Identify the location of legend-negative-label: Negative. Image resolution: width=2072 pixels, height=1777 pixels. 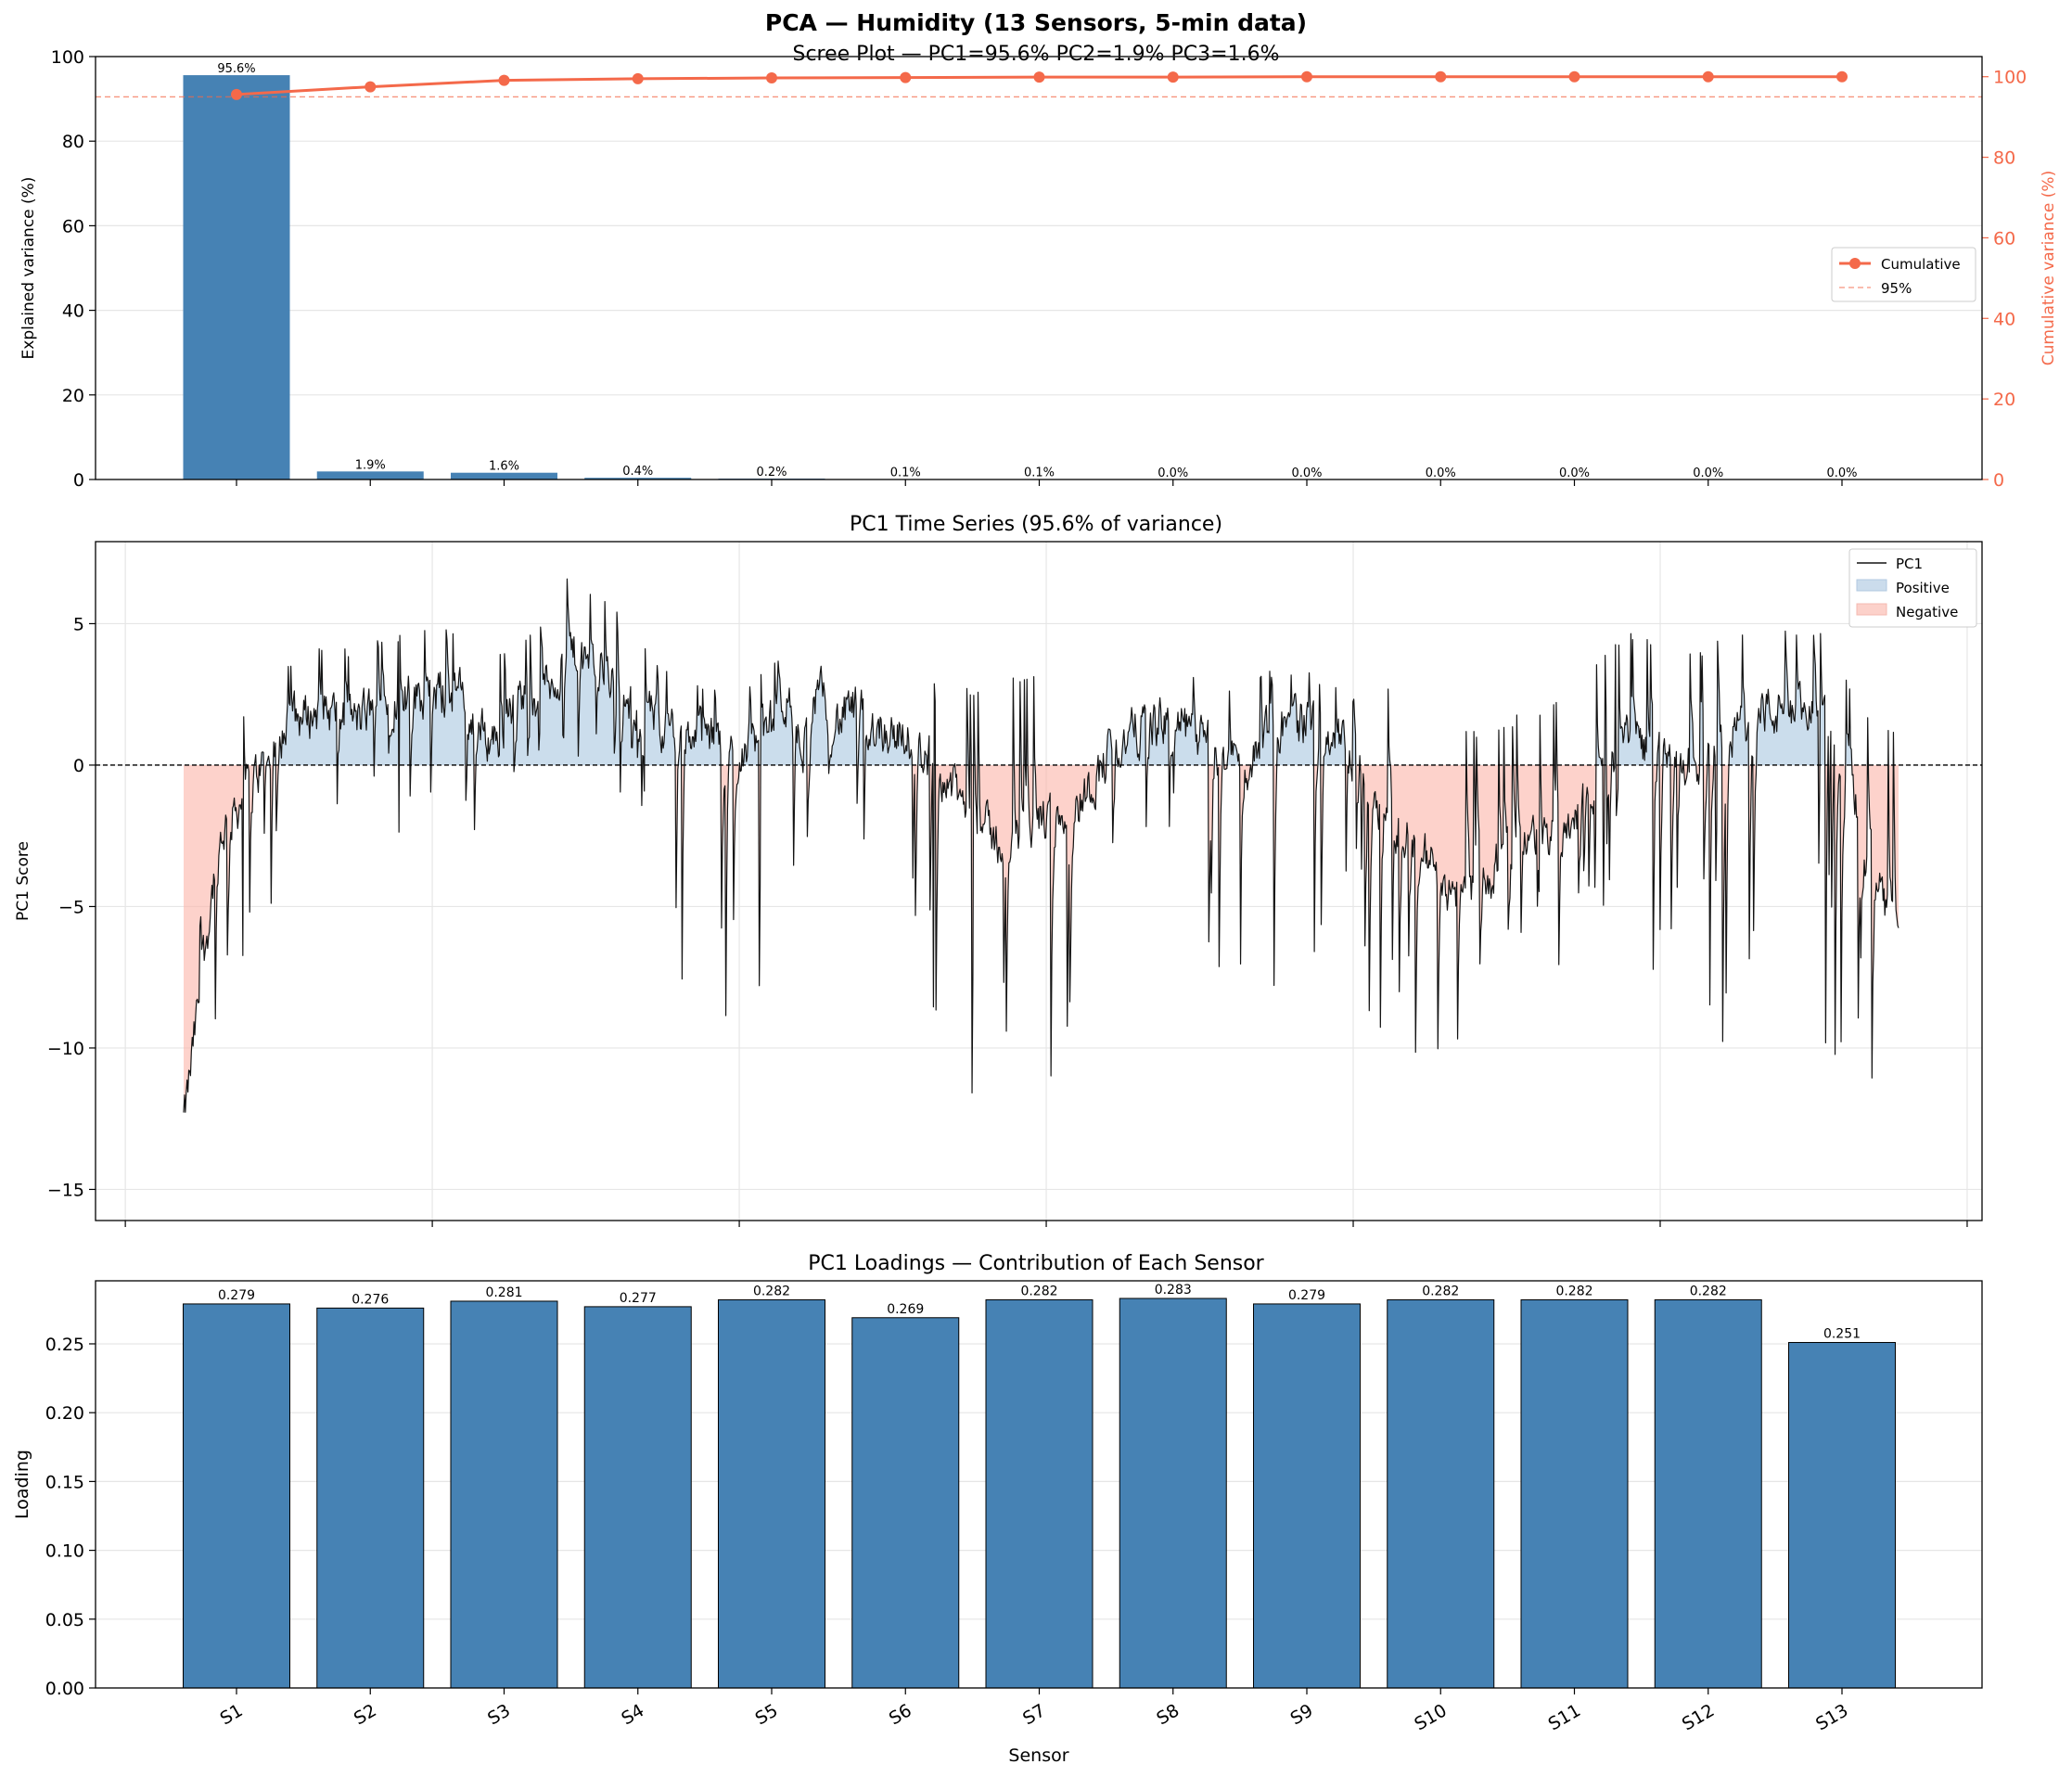
(1927, 612).